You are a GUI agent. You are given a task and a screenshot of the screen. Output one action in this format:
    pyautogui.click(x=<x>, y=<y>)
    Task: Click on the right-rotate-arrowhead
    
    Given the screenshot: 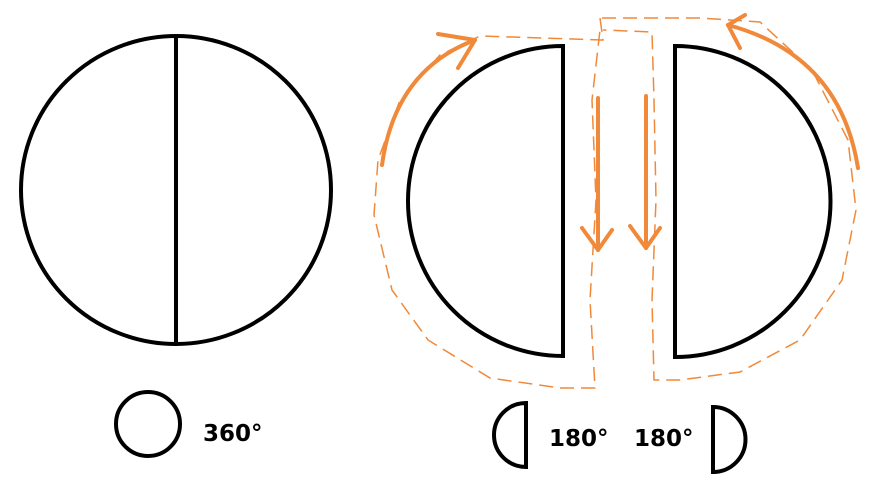 What is the action you would take?
    pyautogui.click(x=736, y=31)
    